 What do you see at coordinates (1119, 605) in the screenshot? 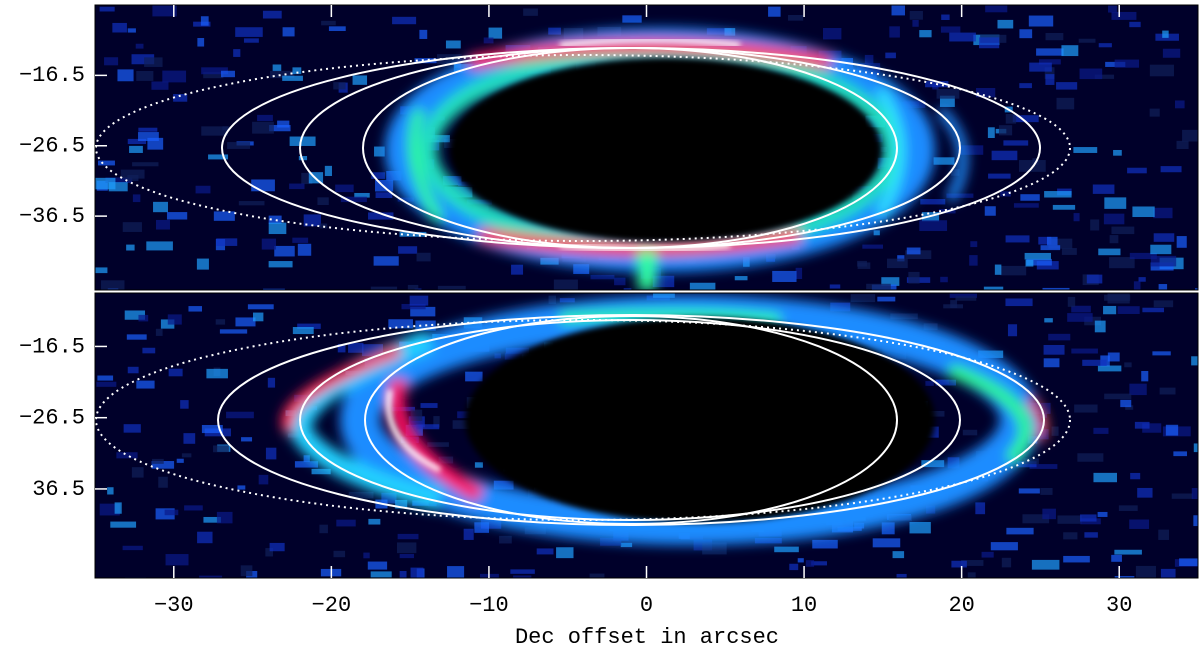
I see `x-tick-label: 30` at bounding box center [1119, 605].